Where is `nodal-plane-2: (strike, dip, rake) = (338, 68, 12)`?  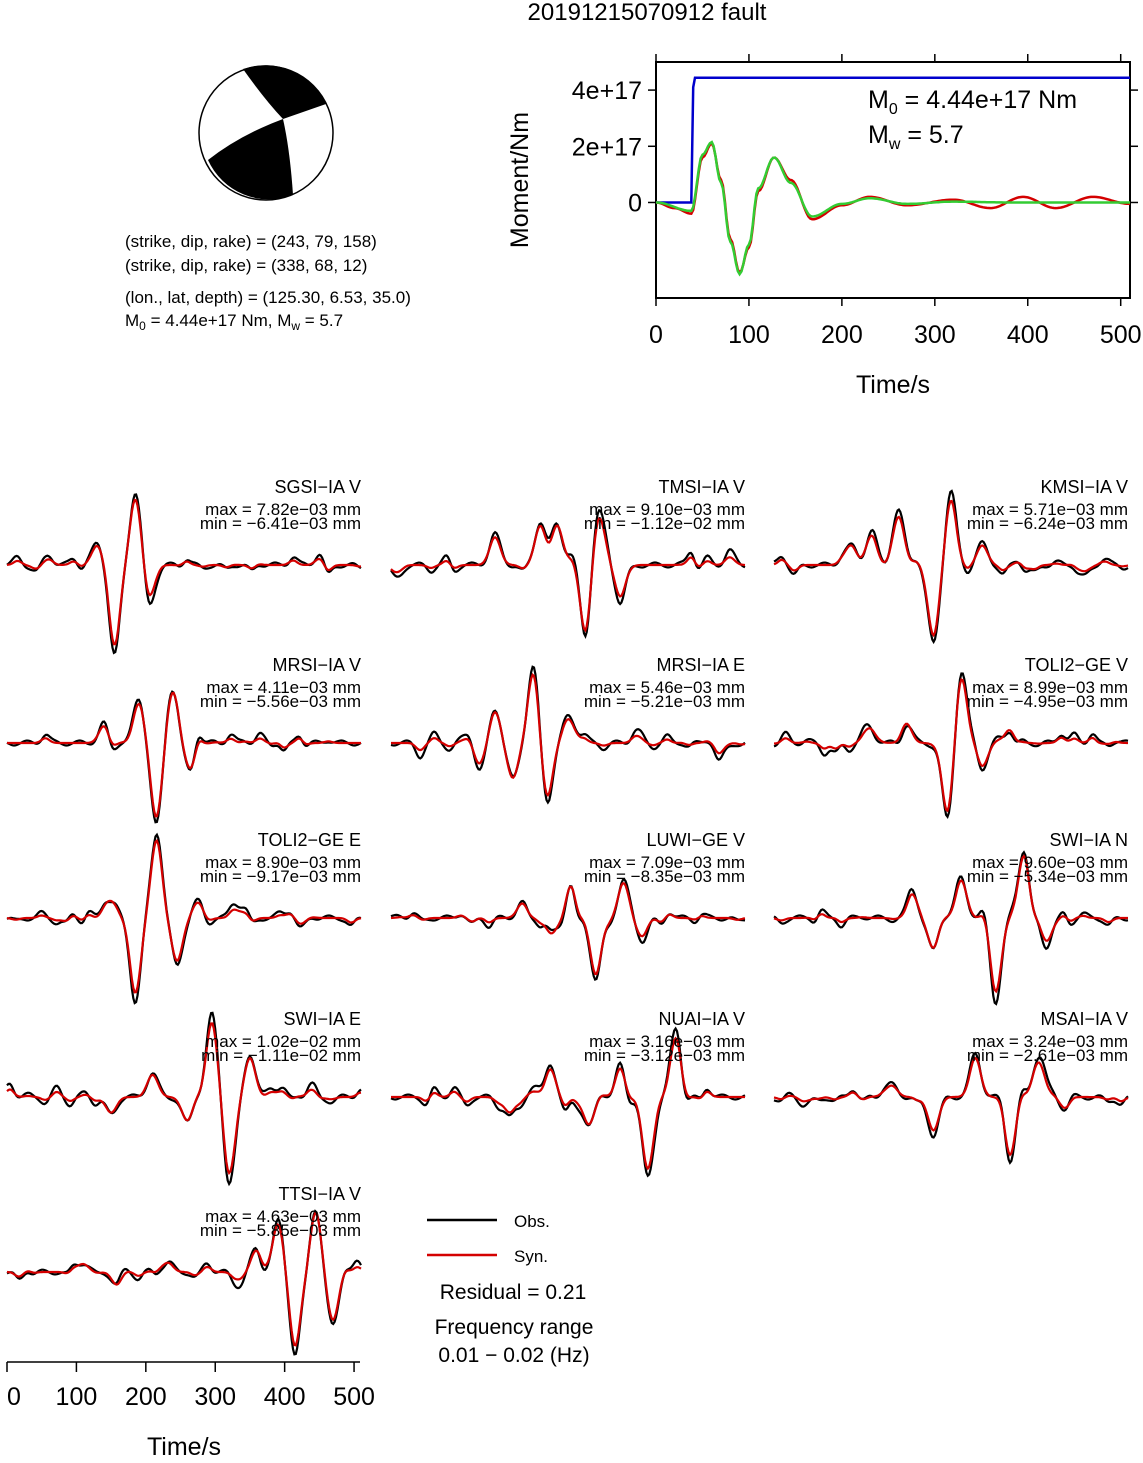
nodal-plane-2: (strike, dip, rake) = (338, 68, 12) is located at coordinates (246, 265).